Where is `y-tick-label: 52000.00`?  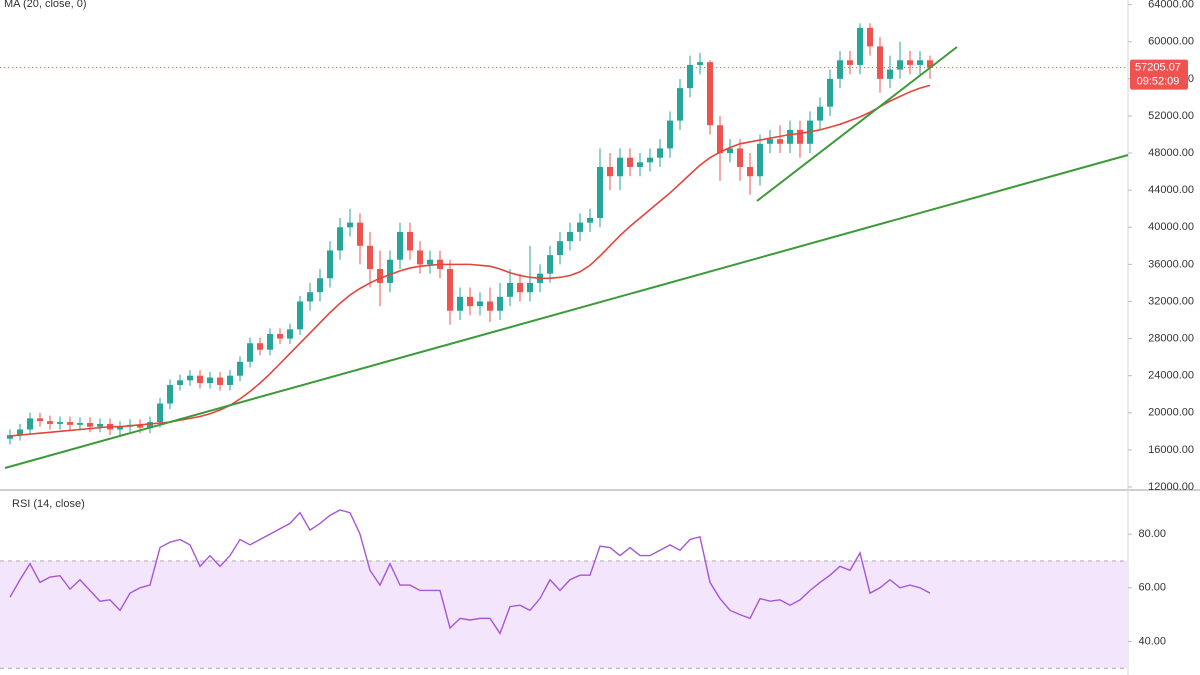 y-tick-label: 52000.00 is located at coordinates (1171, 116).